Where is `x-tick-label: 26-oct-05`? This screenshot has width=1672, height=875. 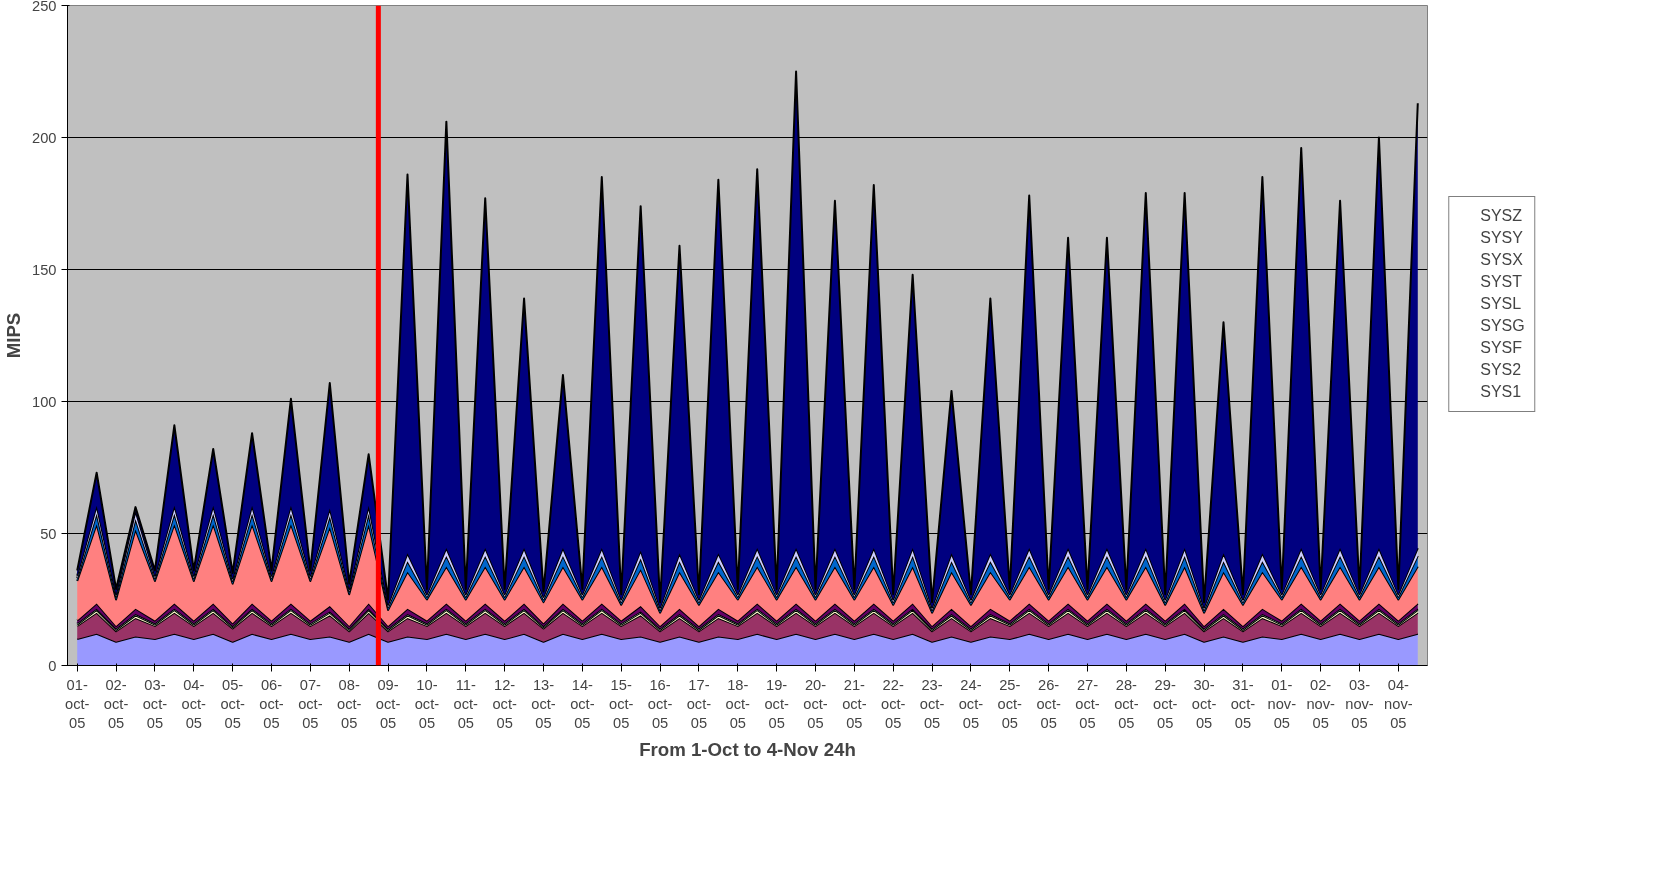
x-tick-label: 26-oct-05 is located at coordinates (1048, 703).